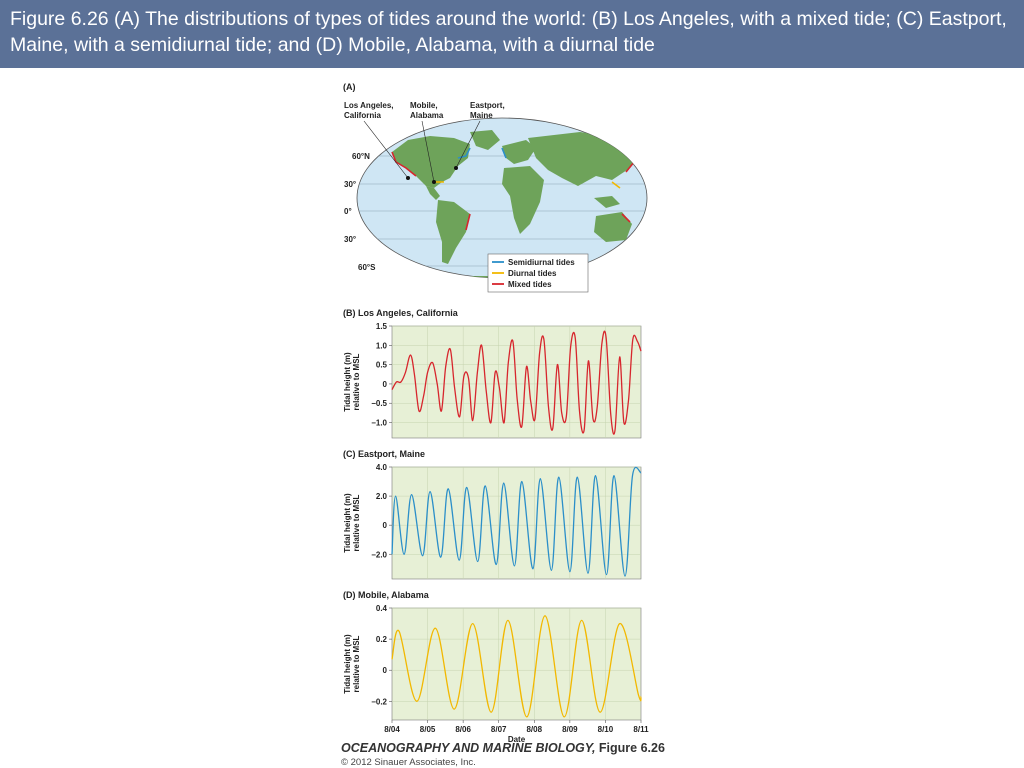 The width and height of the screenshot is (1024, 768). What do you see at coordinates (382, 326) in the screenshot?
I see `y-tick-label: 1.5` at bounding box center [382, 326].